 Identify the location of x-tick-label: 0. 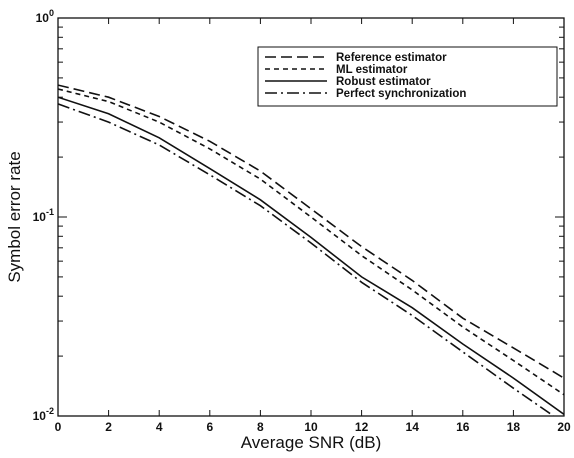
(58, 427).